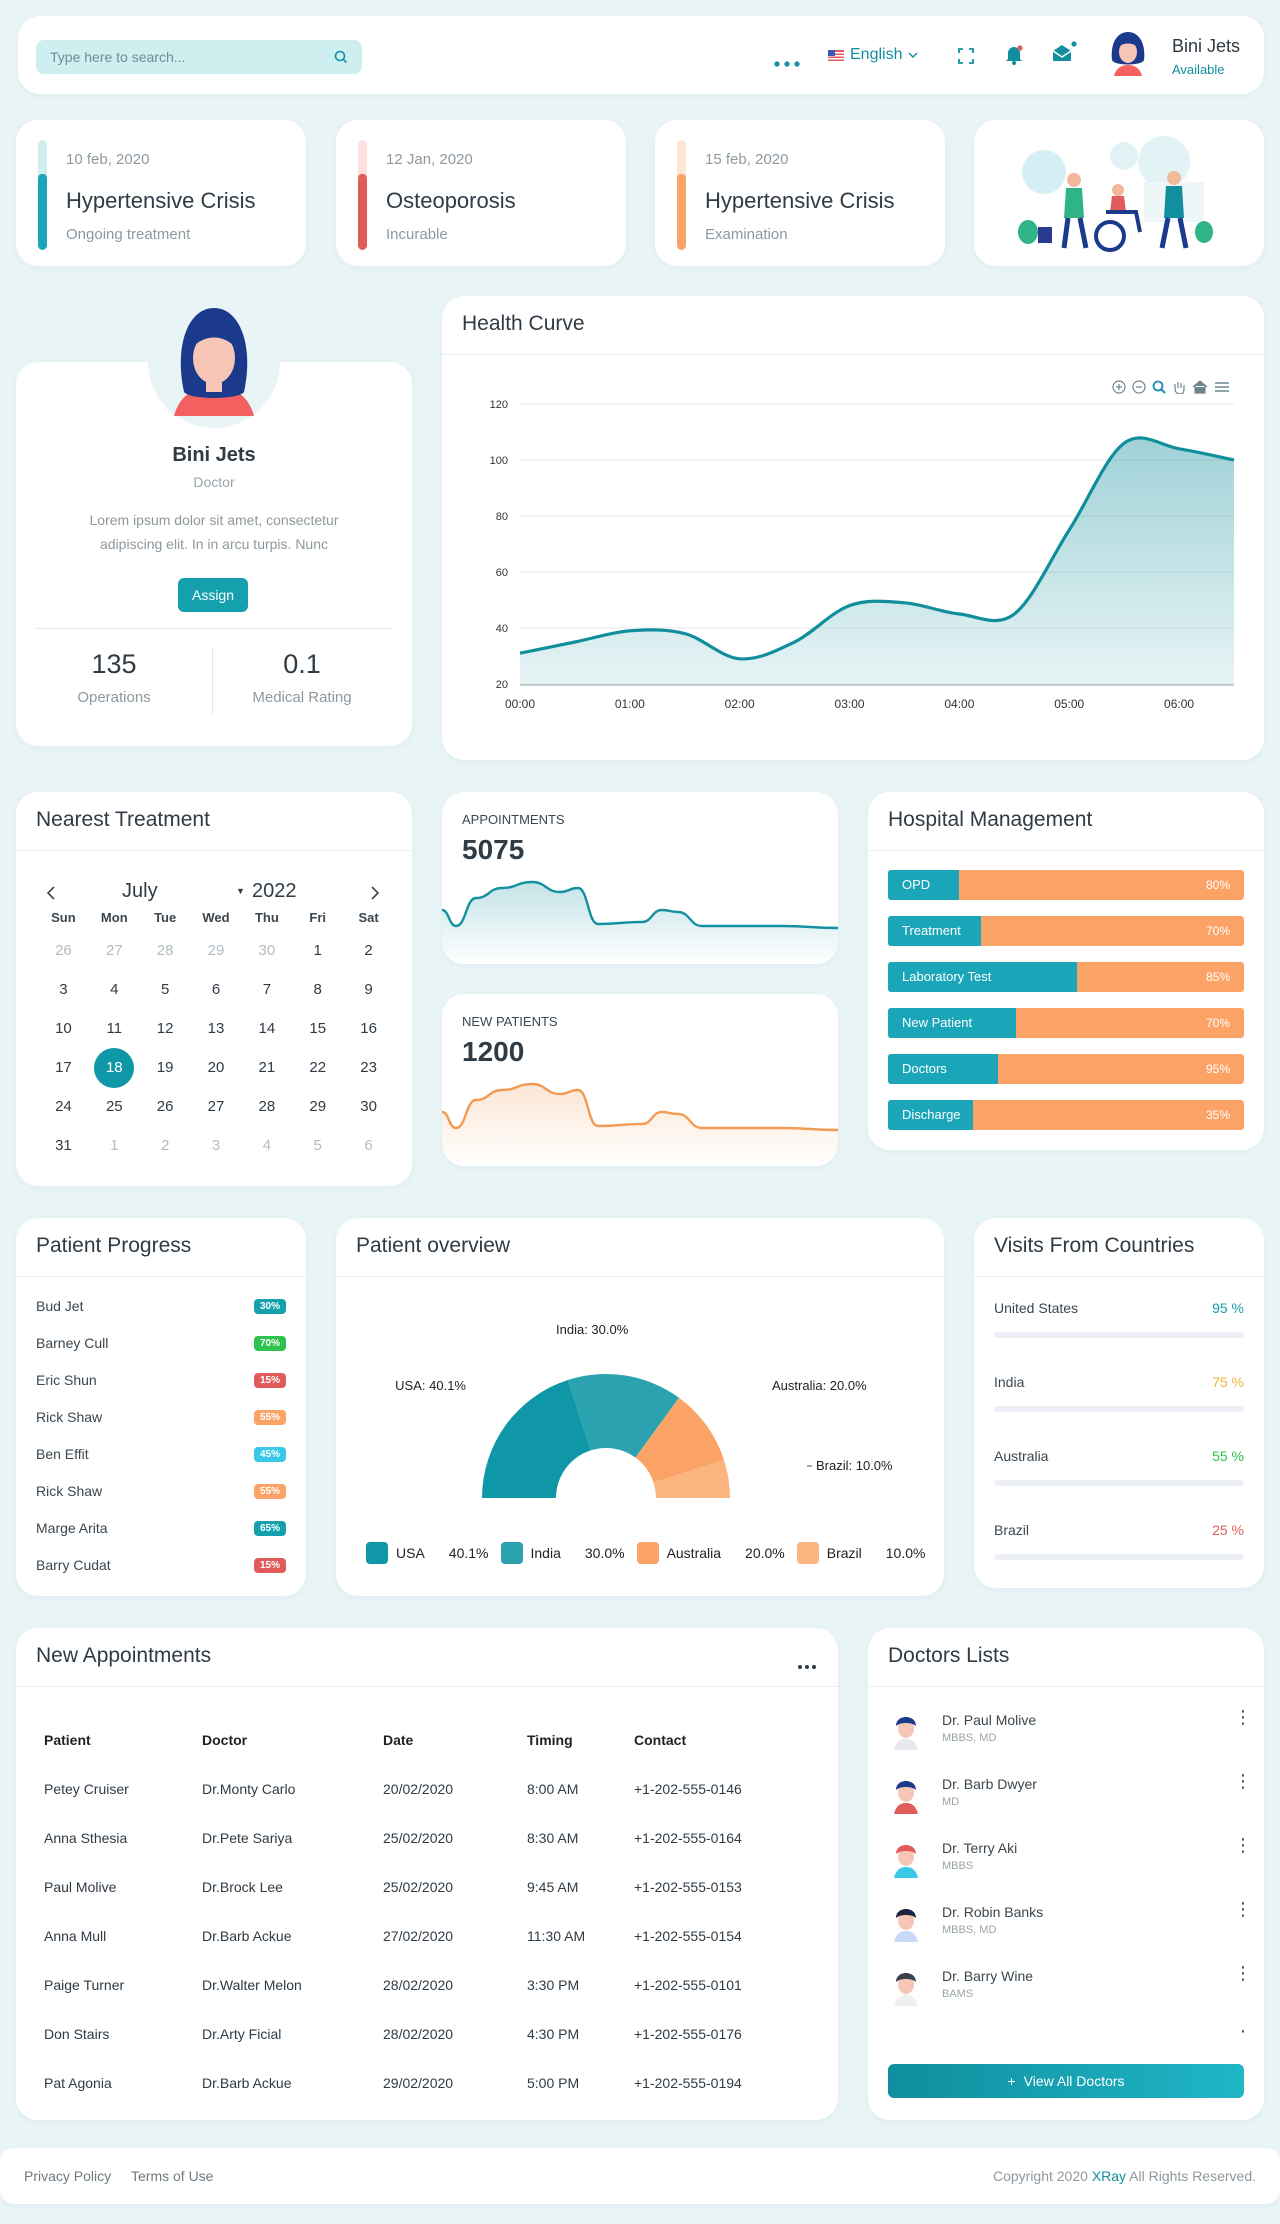 The image size is (1280, 2224). I want to click on home-icon, so click(1200, 387).